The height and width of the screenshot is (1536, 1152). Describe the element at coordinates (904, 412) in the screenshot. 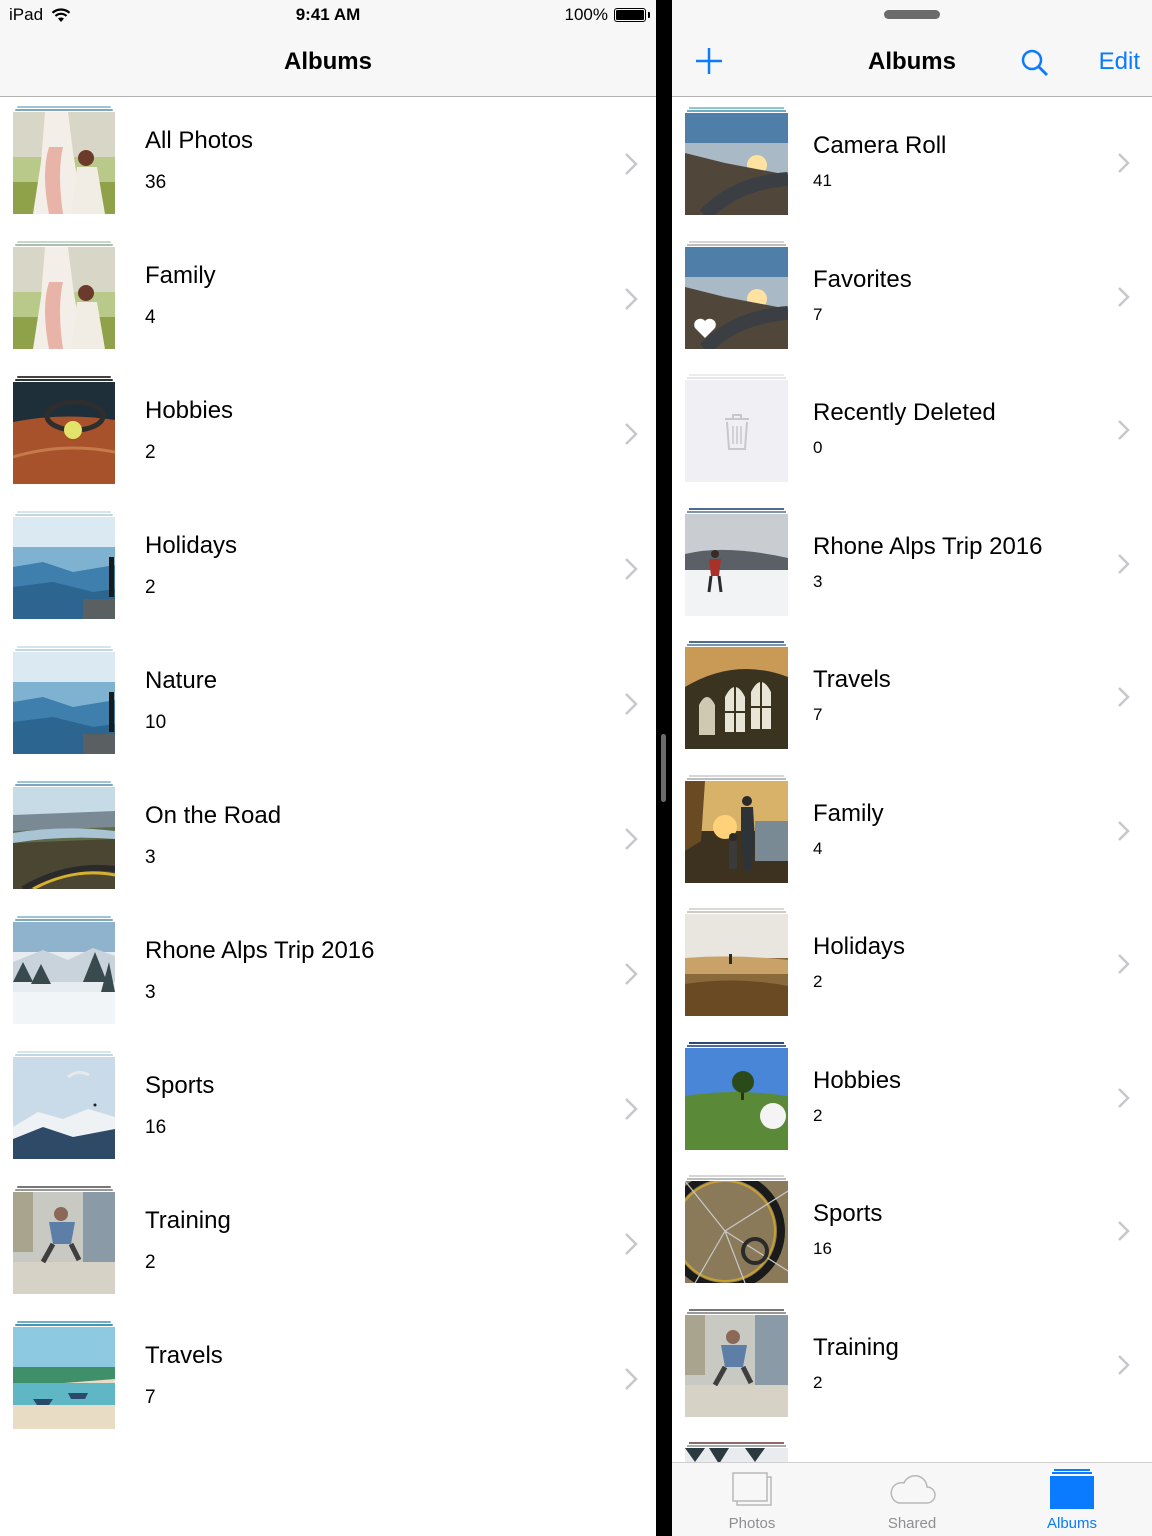

I see `album-name: Recently Deleted` at that location.